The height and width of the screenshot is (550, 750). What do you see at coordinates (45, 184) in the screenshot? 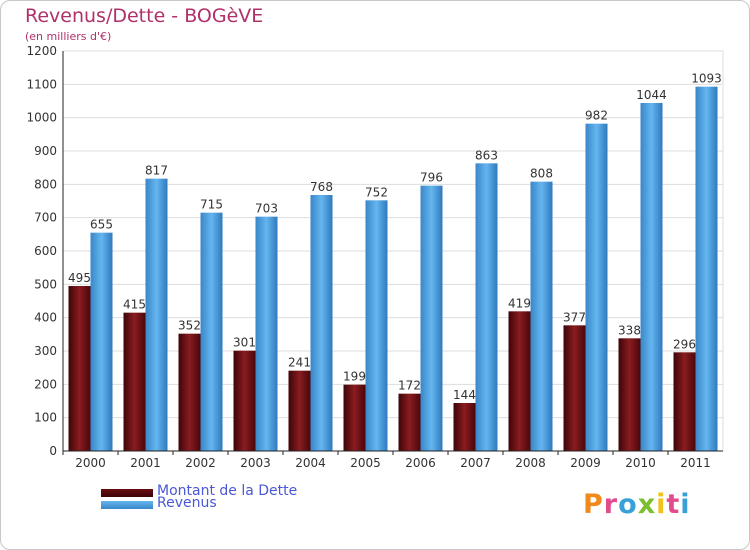
I see `y-tick-label: 800` at bounding box center [45, 184].